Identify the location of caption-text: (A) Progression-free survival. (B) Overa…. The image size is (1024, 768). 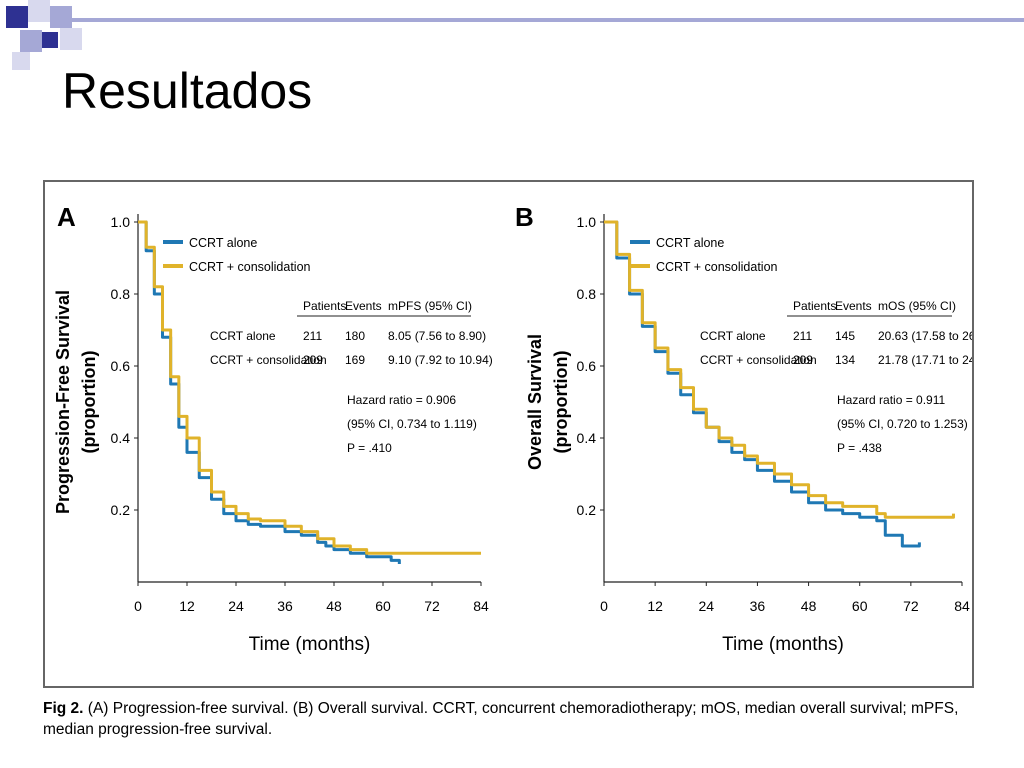
(501, 719).